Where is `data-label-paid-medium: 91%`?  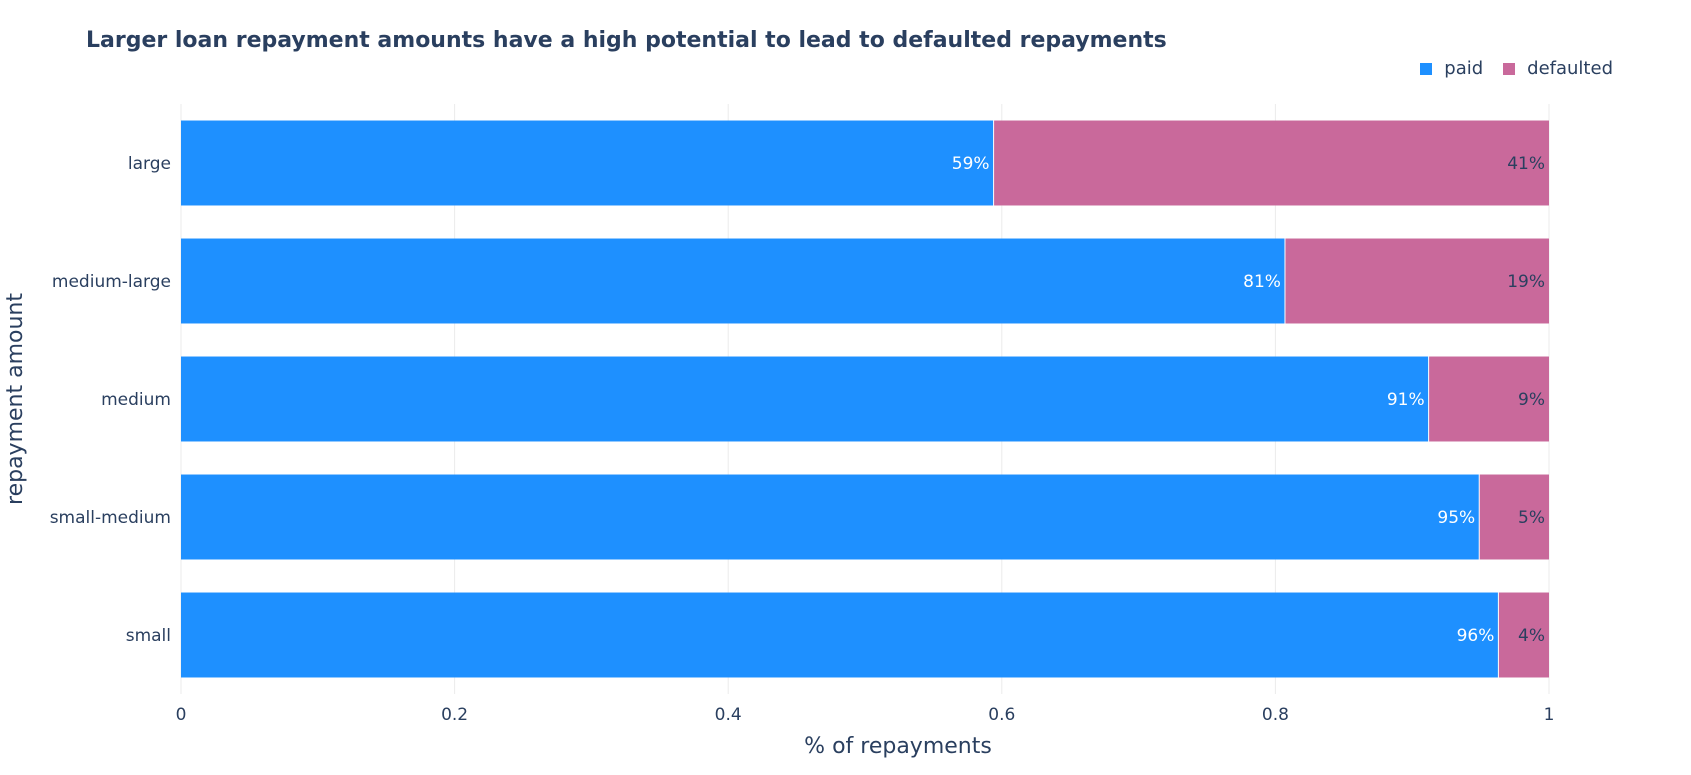
data-label-paid-medium: 91% is located at coordinates (1406, 400).